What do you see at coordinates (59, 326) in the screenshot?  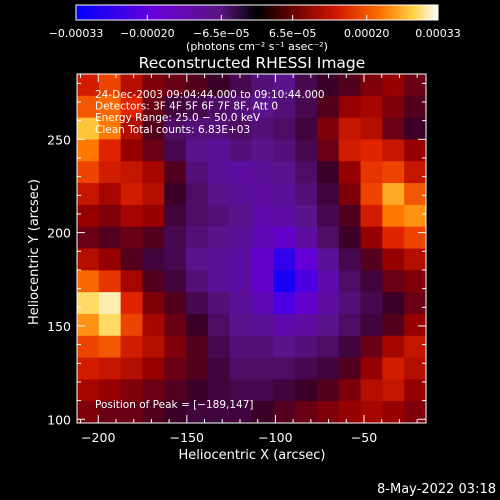 I see `y-tick-label: 150` at bounding box center [59, 326].